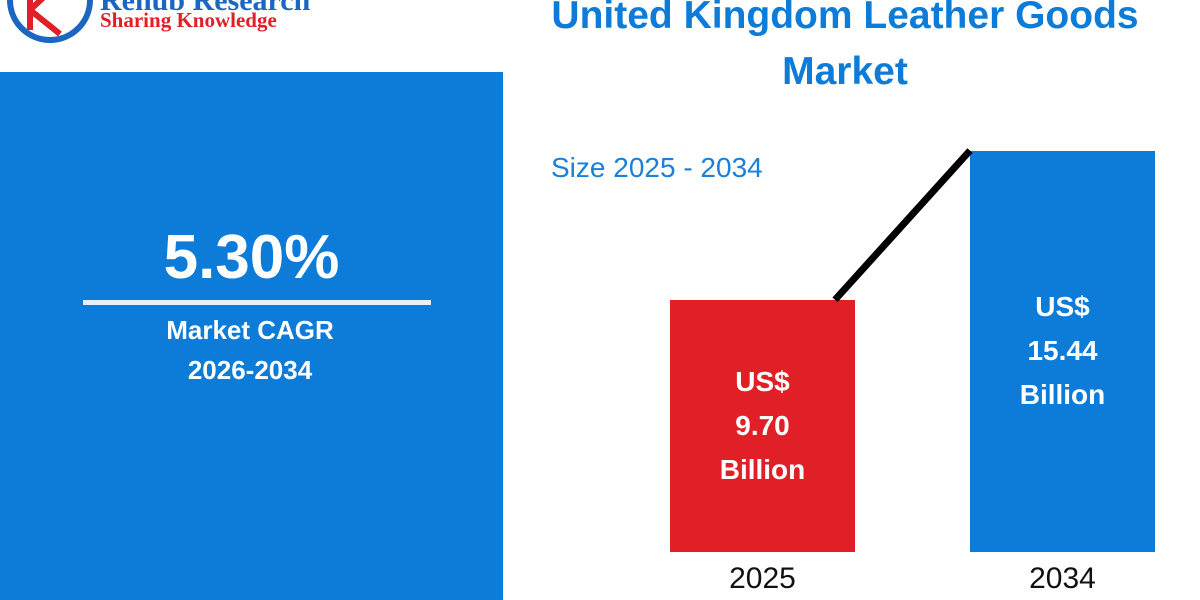 The image size is (1200, 600). What do you see at coordinates (205, 8) in the screenshot?
I see `logo-name: Renub Research` at bounding box center [205, 8].